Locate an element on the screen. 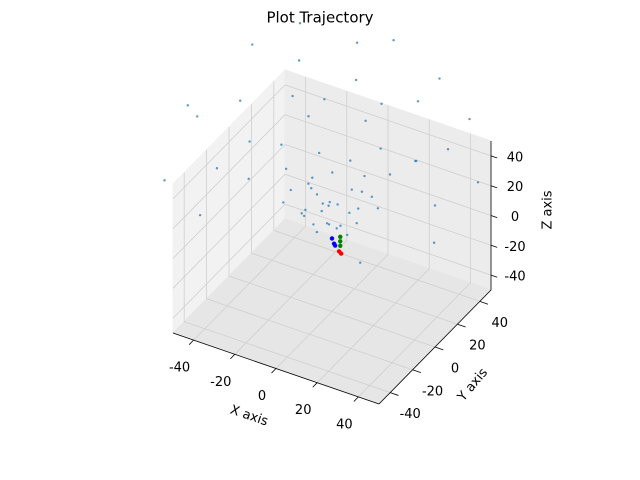 Image resolution: width=640 pixels, height=480 pixels. y-tick-label: -40 is located at coordinates (410, 414).